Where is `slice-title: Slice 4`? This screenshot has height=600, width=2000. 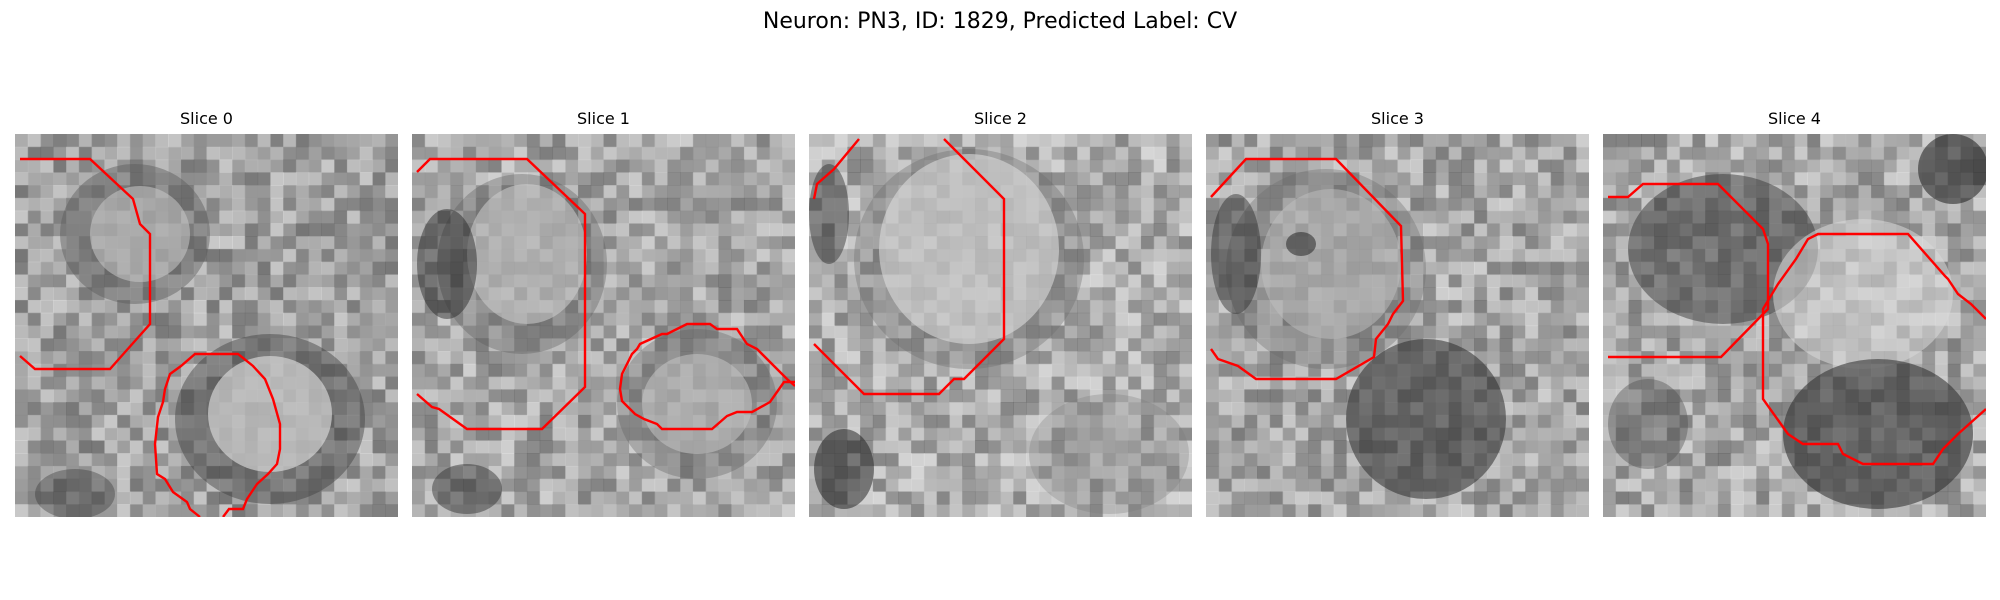 slice-title: Slice 4 is located at coordinates (1794, 118).